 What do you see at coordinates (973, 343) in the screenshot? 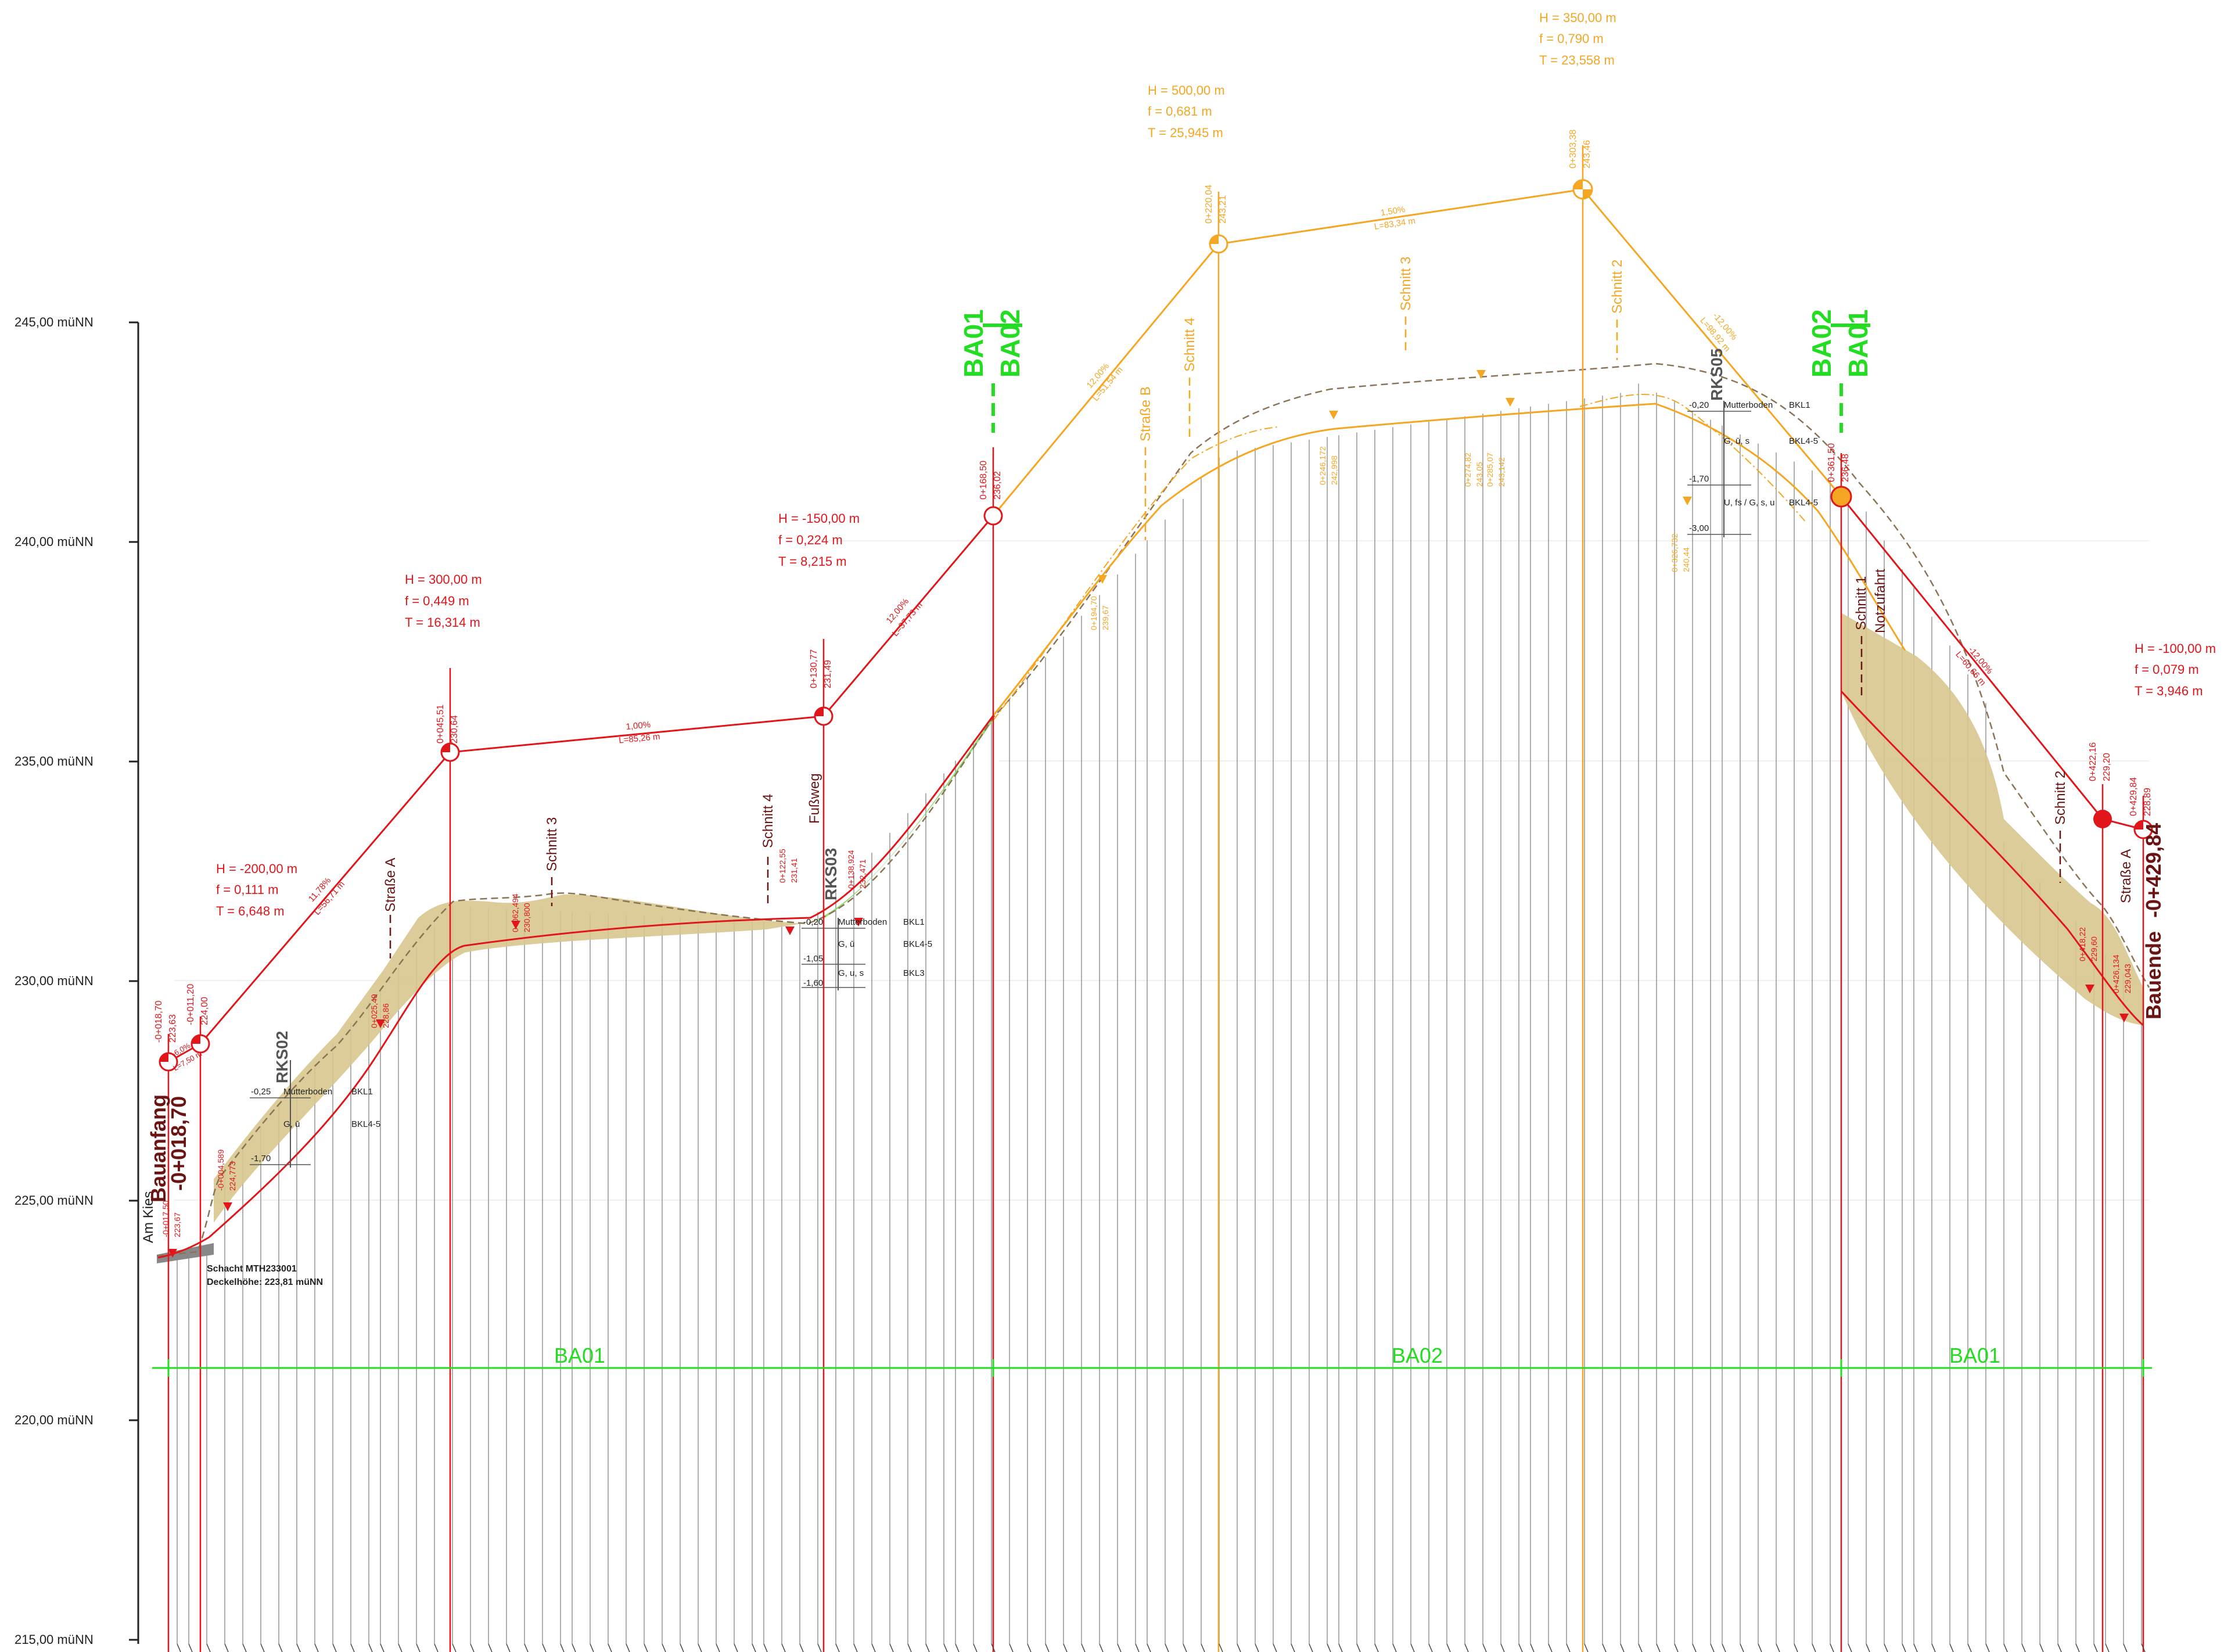
I see `section-change-1-top: BA01` at bounding box center [973, 343].